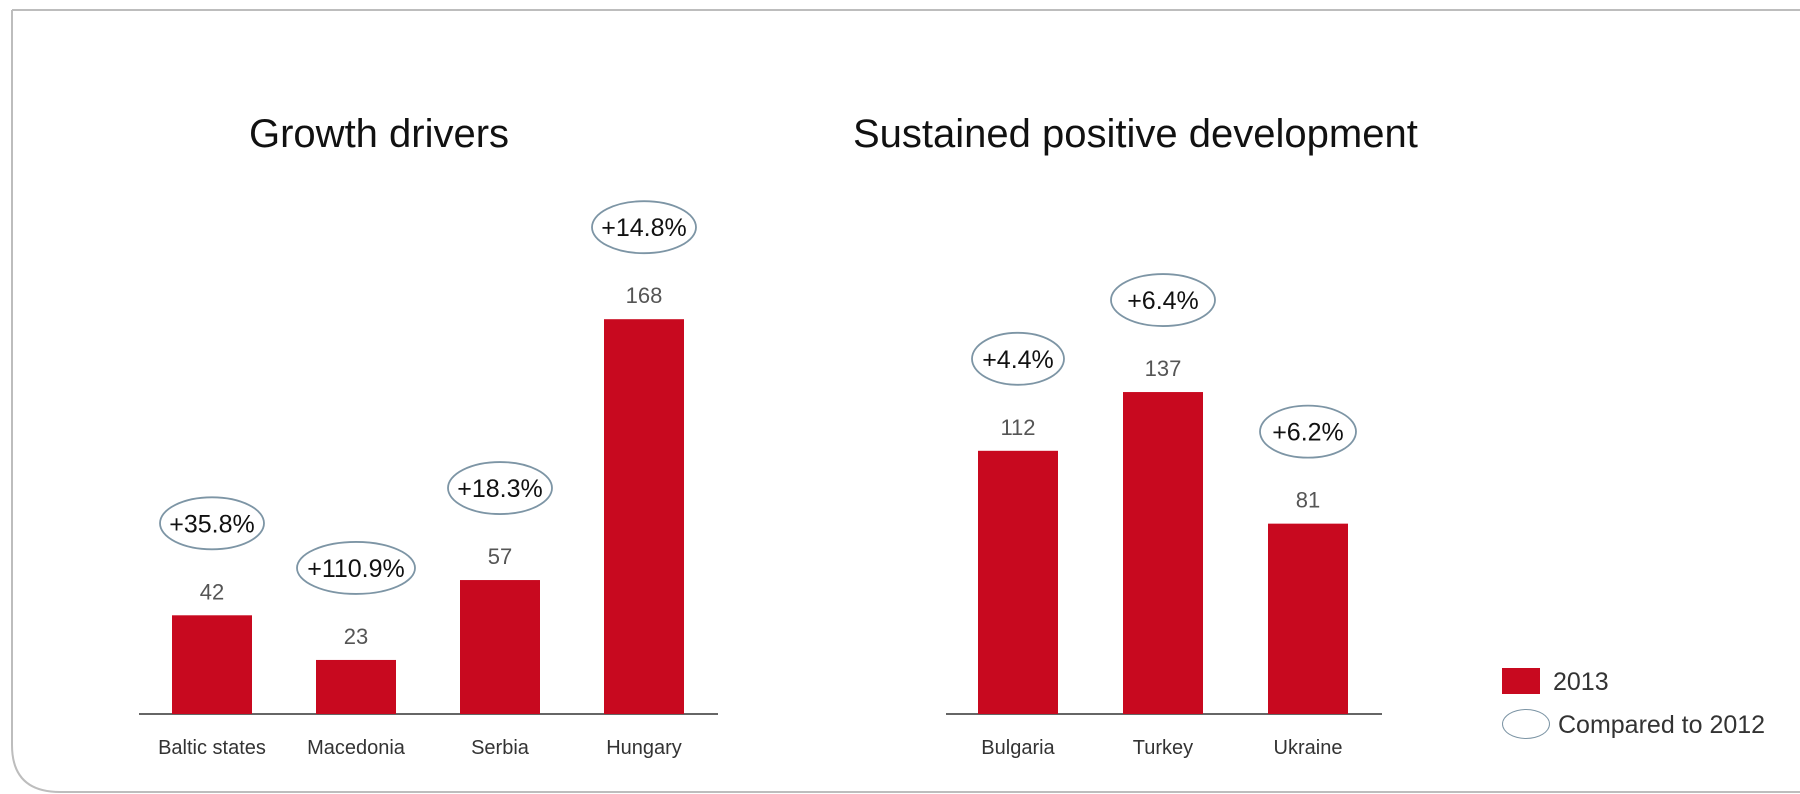 This screenshot has height=794, width=1800. Describe the element at coordinates (644, 748) in the screenshot. I see `category-tick-label: Hungary` at that location.